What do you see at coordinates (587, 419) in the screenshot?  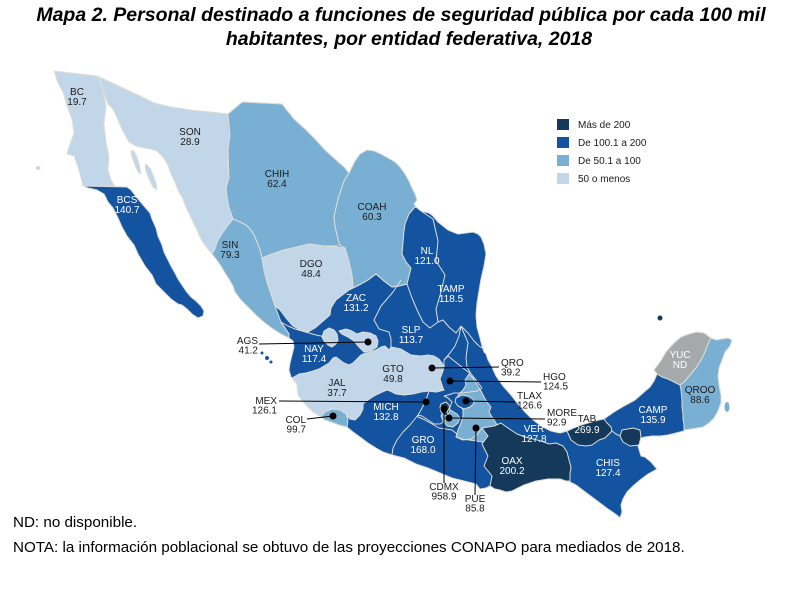 I see `svg-text: TAB` at bounding box center [587, 419].